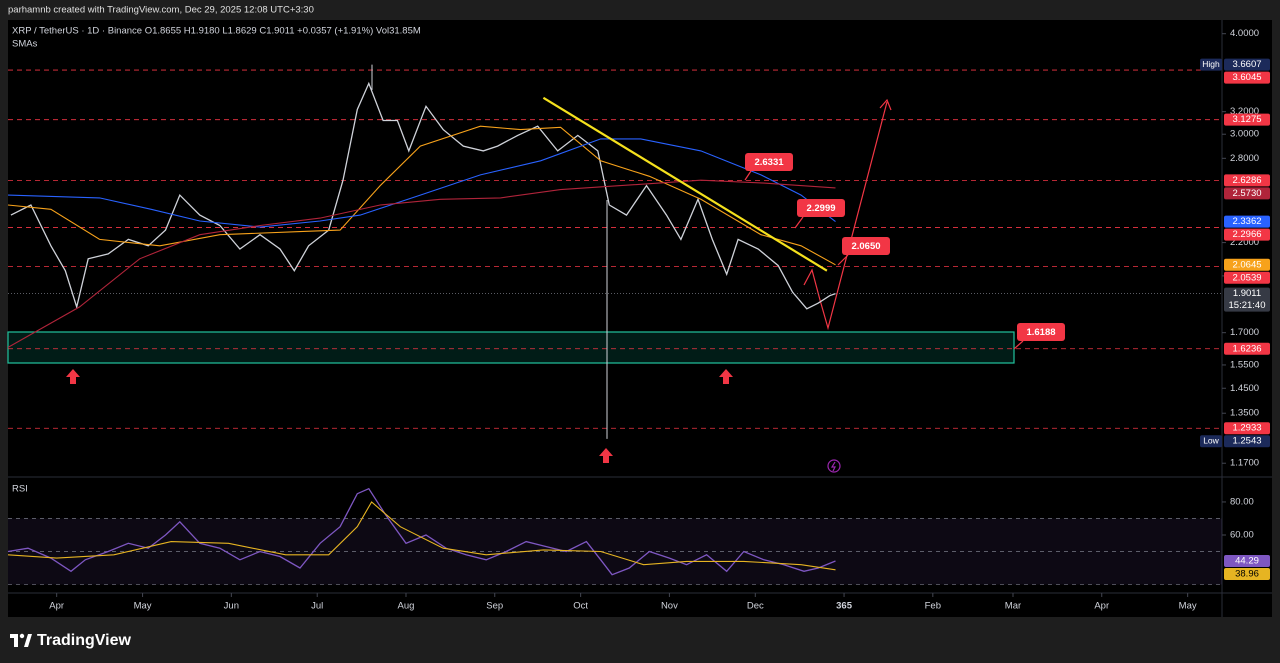 The height and width of the screenshot is (663, 1280). I want to click on y-tick-label: 2.8000, so click(1244, 158).